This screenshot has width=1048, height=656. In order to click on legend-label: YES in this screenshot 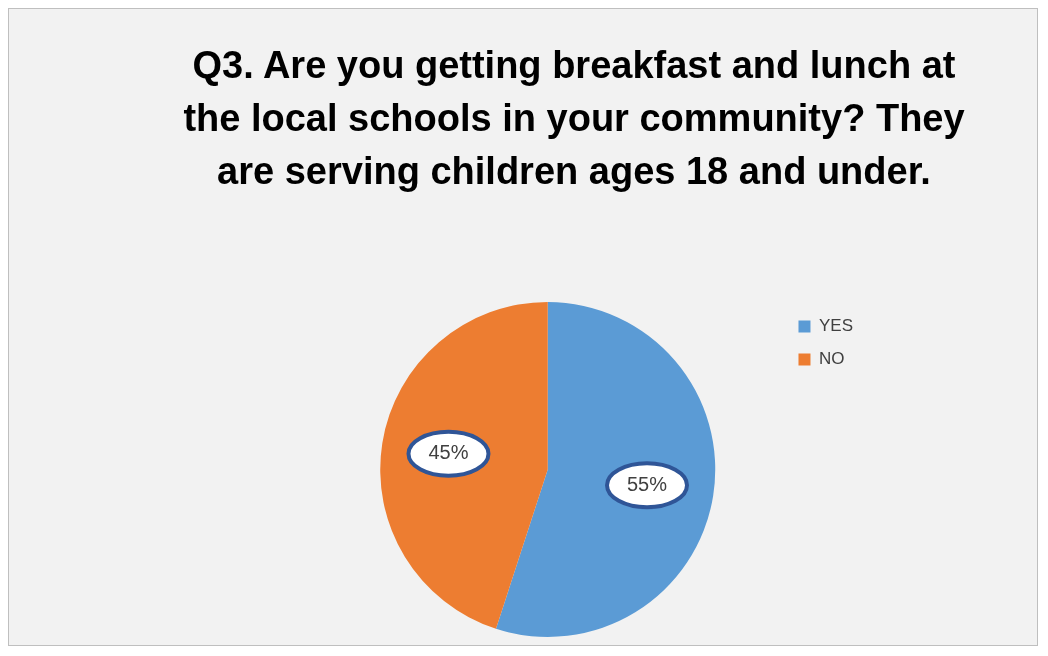, I will do `click(836, 326)`.